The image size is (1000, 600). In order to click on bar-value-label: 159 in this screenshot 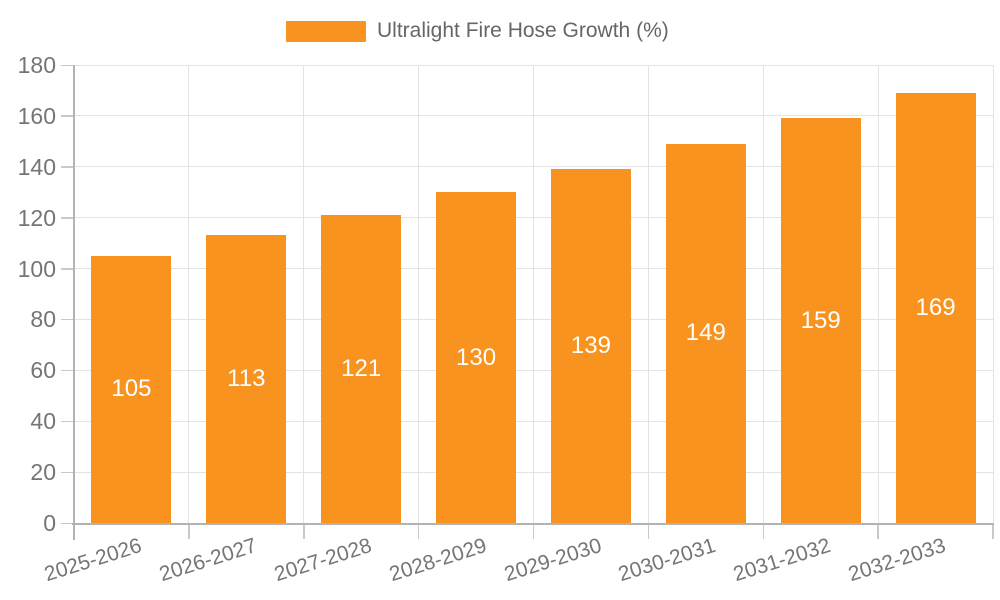, I will do `click(820, 320)`.